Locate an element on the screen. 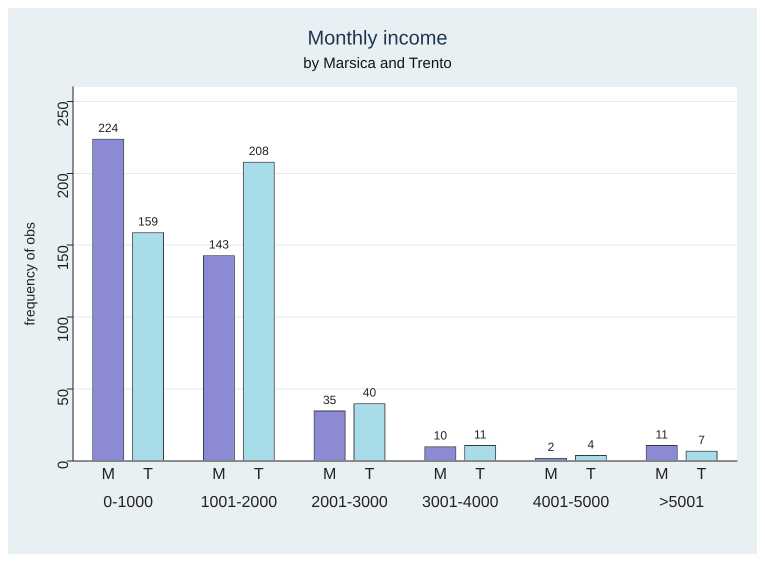  series-label: M is located at coordinates (108, 475).